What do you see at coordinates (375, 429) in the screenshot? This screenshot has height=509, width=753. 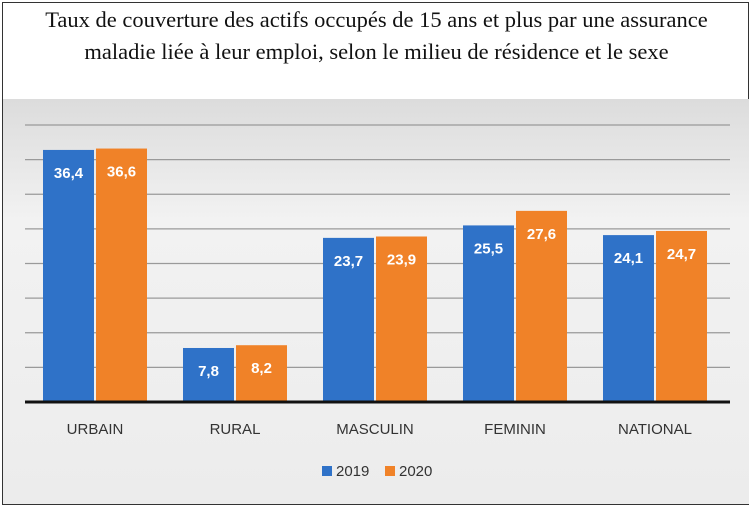 I see `category-label: MASCULIN` at bounding box center [375, 429].